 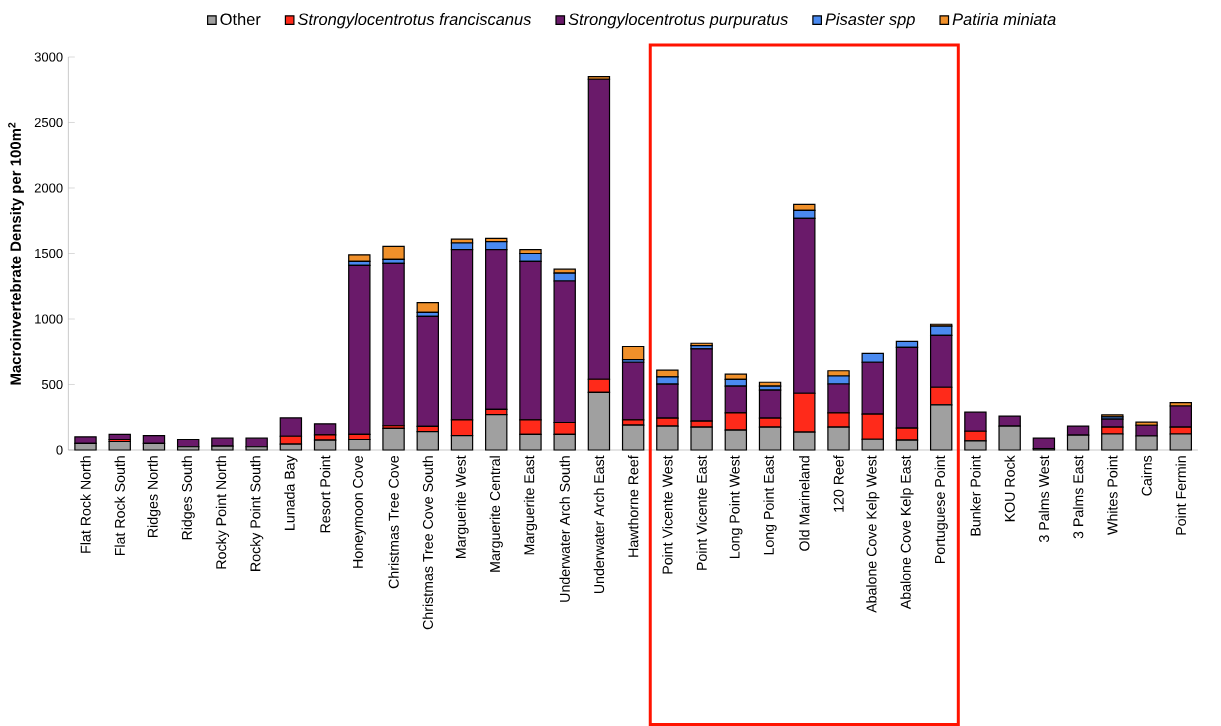 I want to click on x-tick-label: Portuguese Point, so click(x=941, y=509).